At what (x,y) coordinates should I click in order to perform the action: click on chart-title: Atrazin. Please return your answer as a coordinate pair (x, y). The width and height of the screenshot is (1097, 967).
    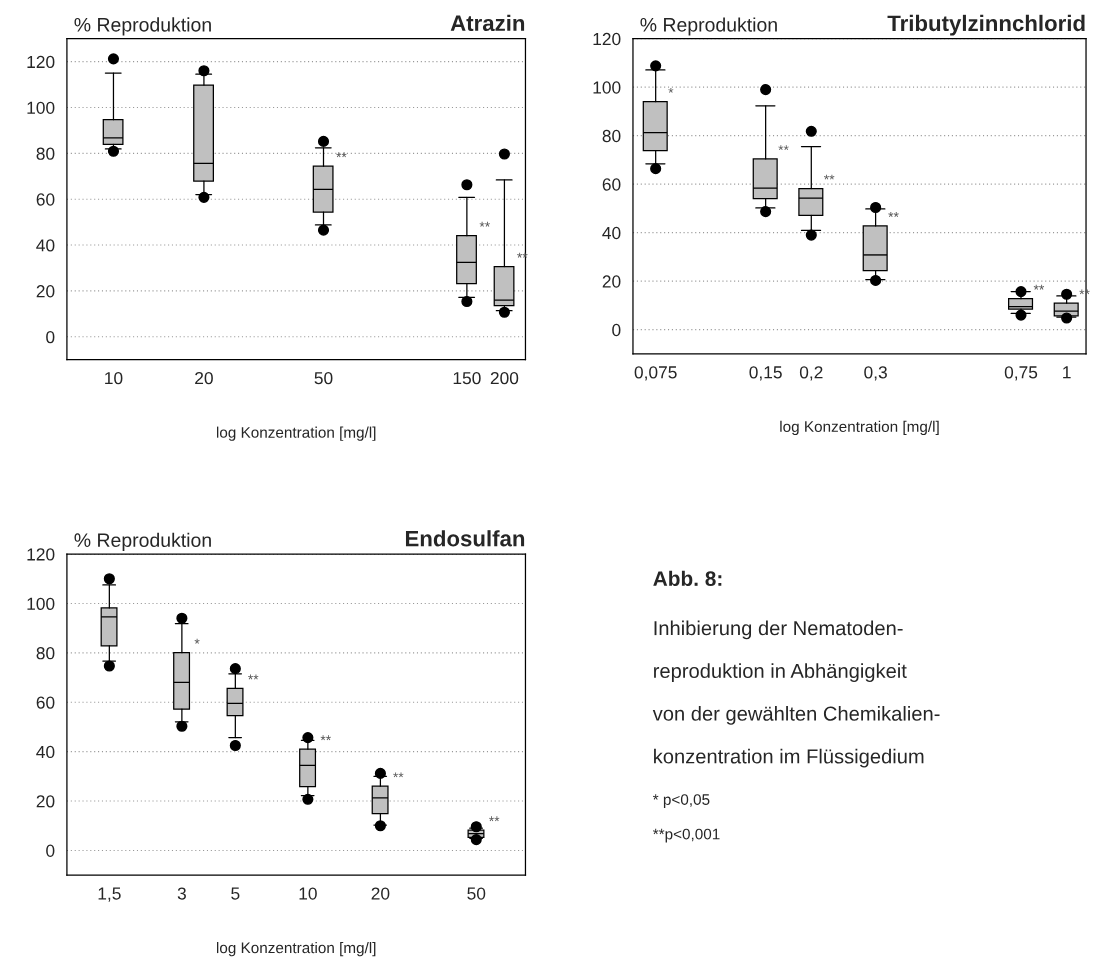
    Looking at the image, I should click on (487, 23).